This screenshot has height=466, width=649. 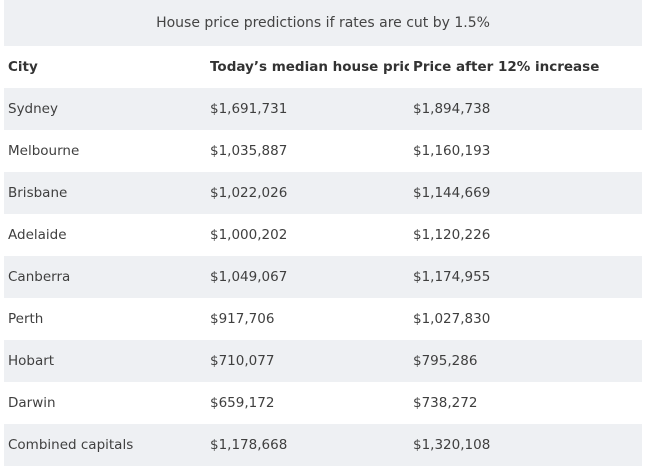 What do you see at coordinates (249, 151) in the screenshot?
I see `cell-today-price: $1,035,887` at bounding box center [249, 151].